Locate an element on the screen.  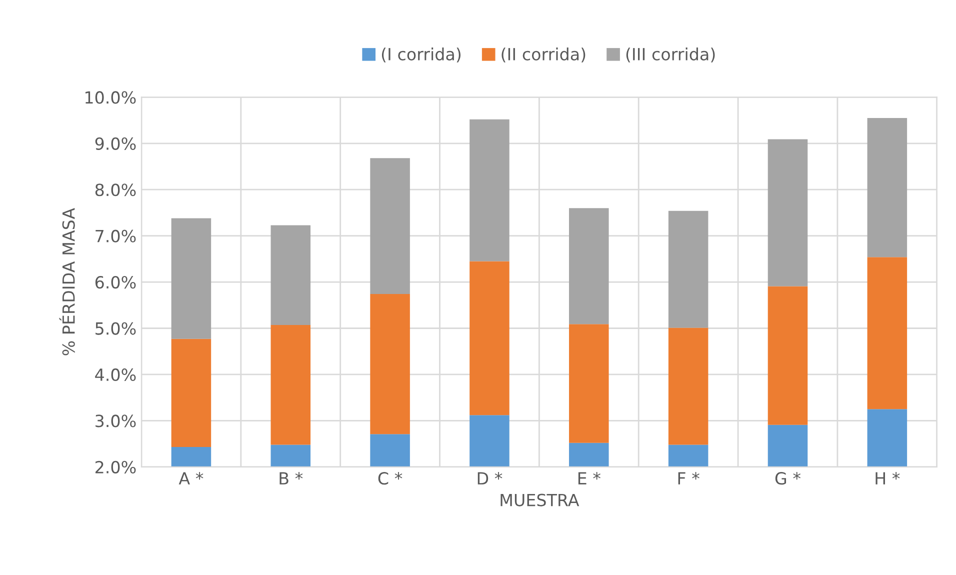
x-tick-label: D * is located at coordinates (490, 478).